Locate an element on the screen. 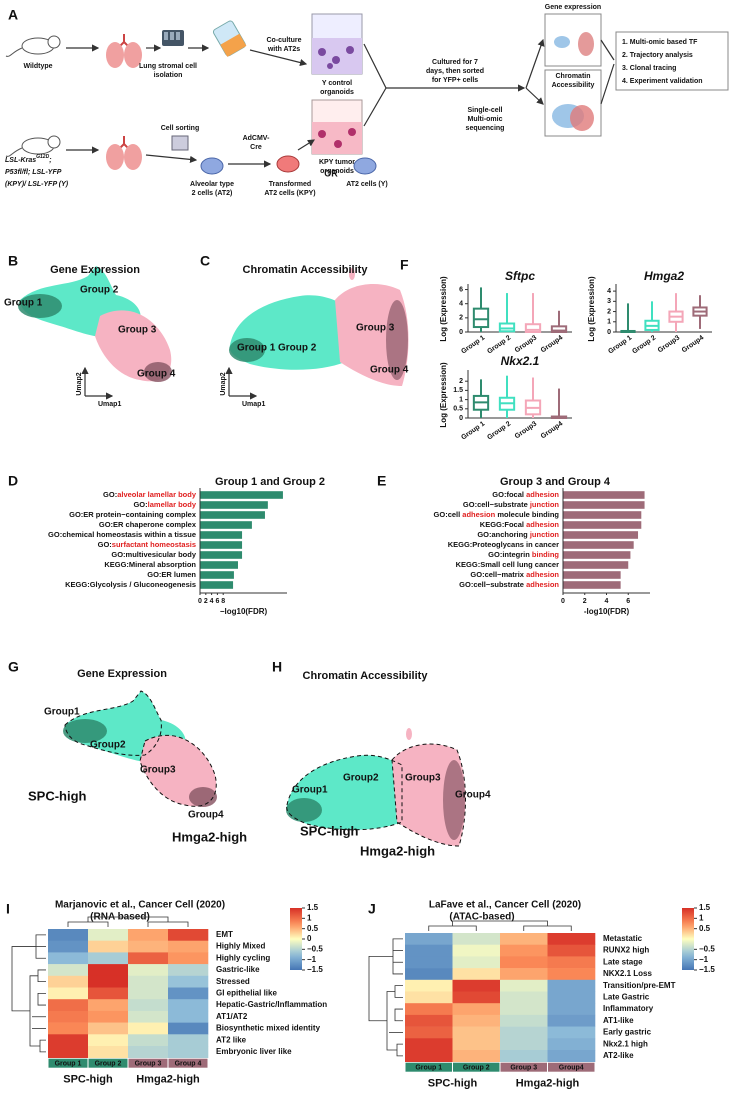 The width and height of the screenshot is (734, 1094). figure-text: SPC-high is located at coordinates (57, 795).